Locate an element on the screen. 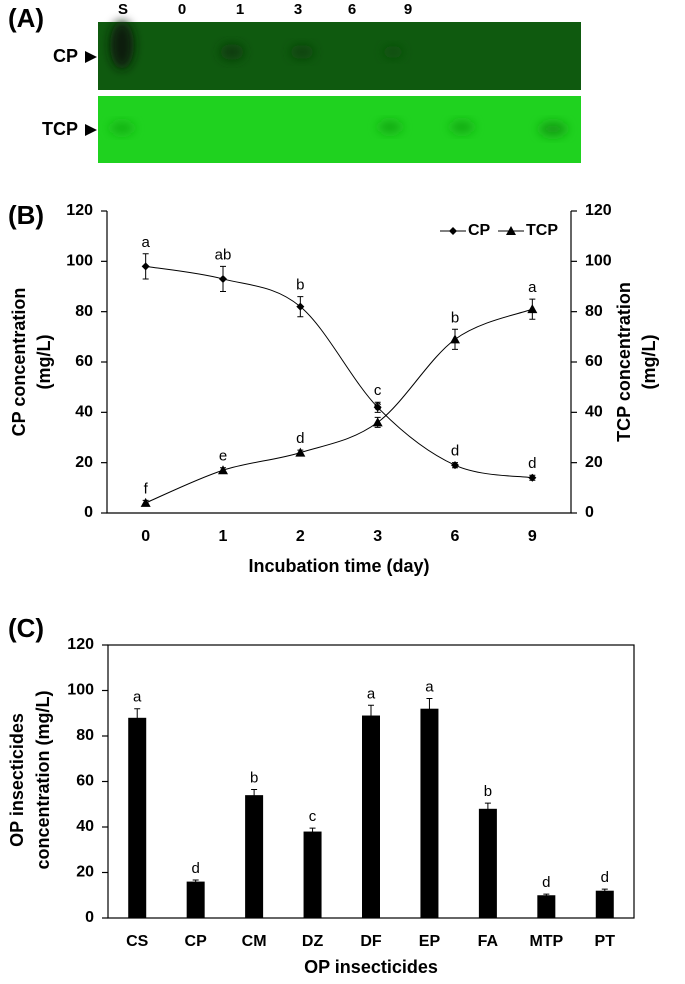  x-tick-label: FA is located at coordinates (488, 941).